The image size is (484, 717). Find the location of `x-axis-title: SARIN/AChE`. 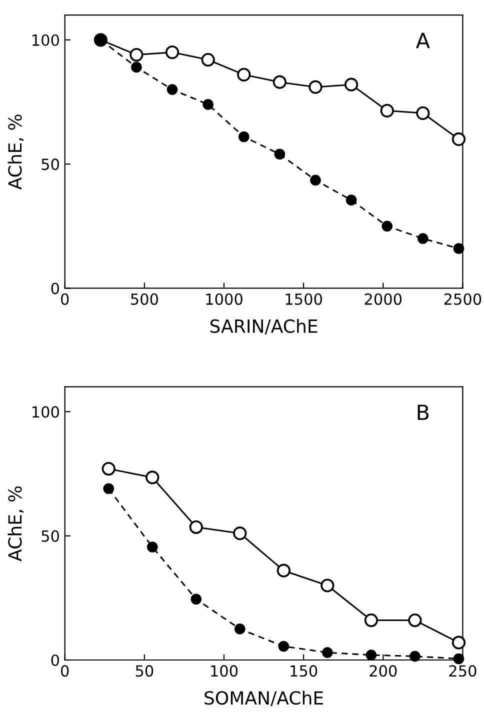

x-axis-title: SARIN/AChE is located at coordinates (264, 326).